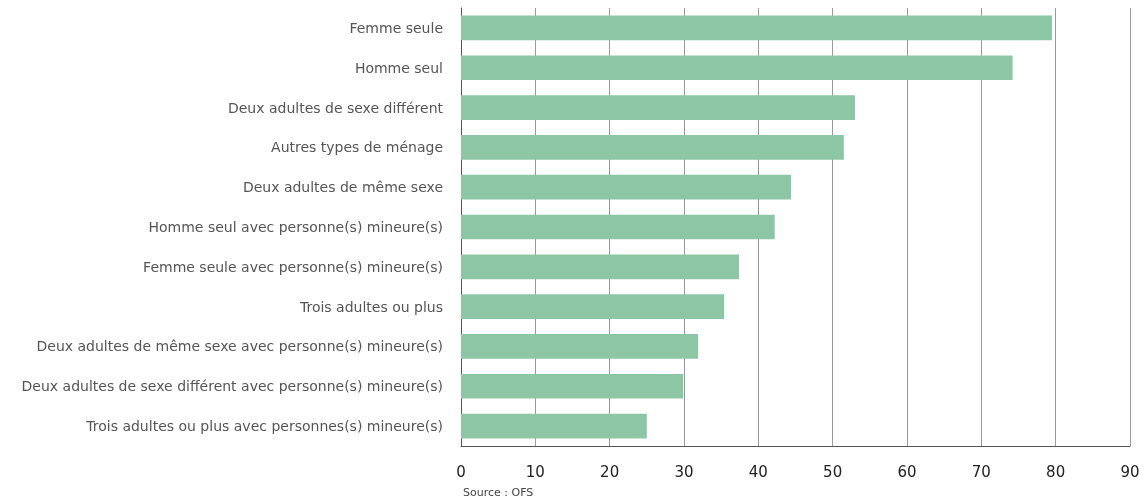 This screenshot has width=1144, height=504. Describe the element at coordinates (461, 471) in the screenshot. I see `x-tick-label: 0` at that location.